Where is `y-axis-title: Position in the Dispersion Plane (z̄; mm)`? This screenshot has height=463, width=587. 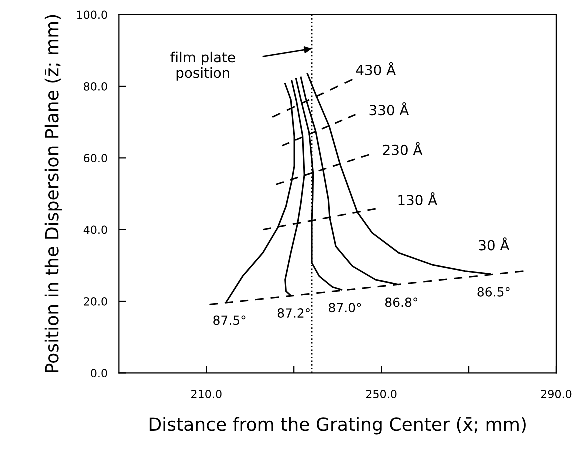
y-axis-title: Position in the Dispersion Plane (z̄; mm) is located at coordinates (53, 193).